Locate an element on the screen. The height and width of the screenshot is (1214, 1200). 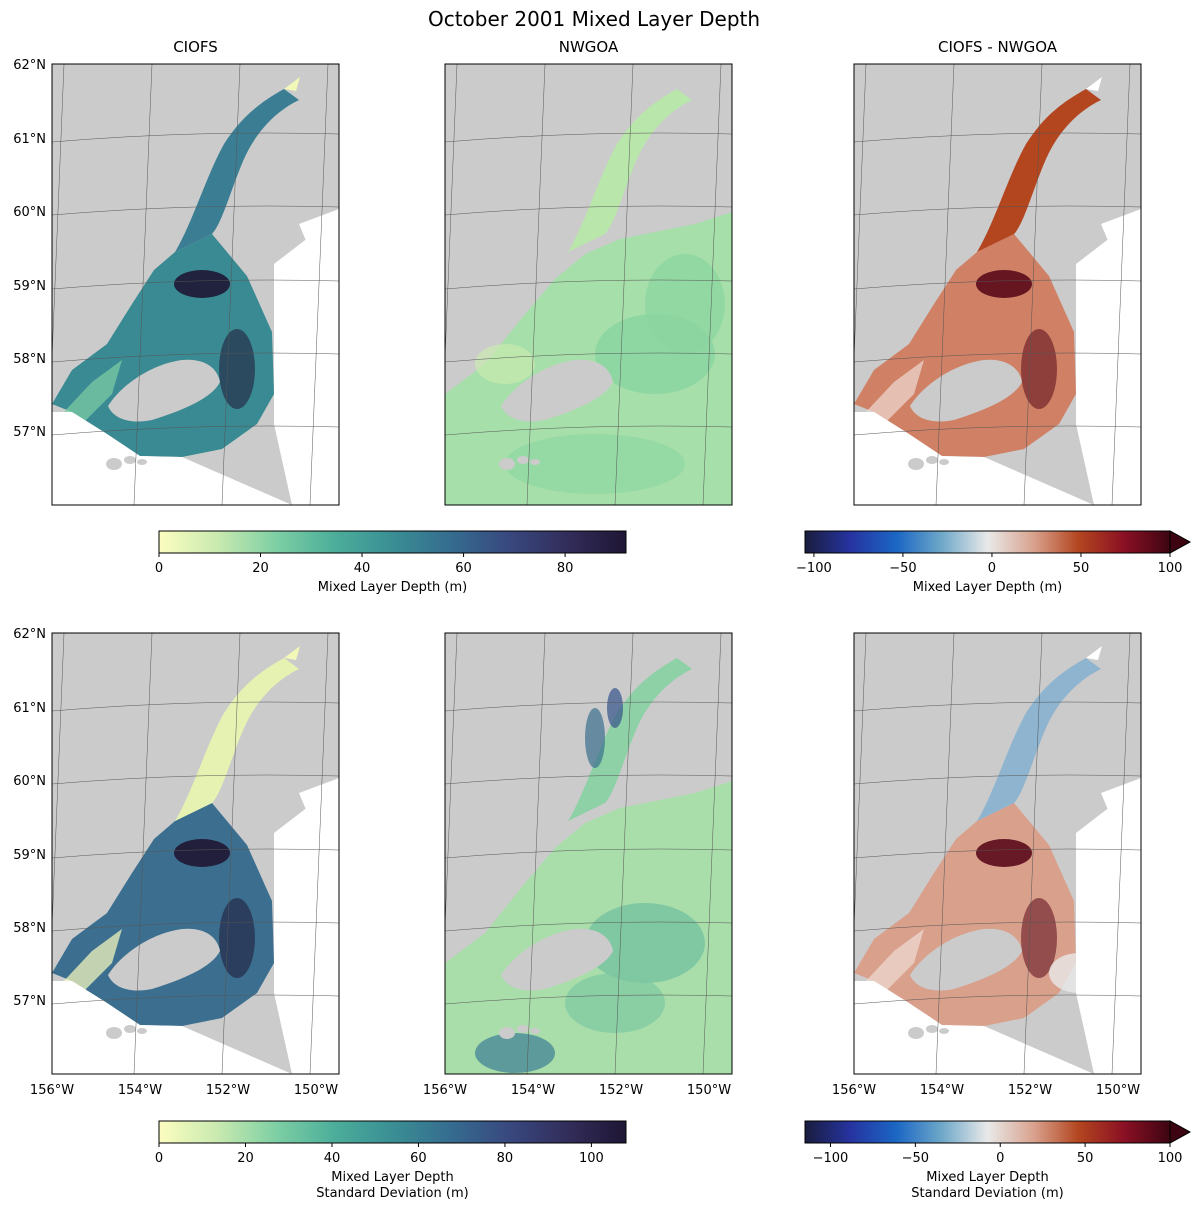
panel-title: NWGOA is located at coordinates (589, 47).